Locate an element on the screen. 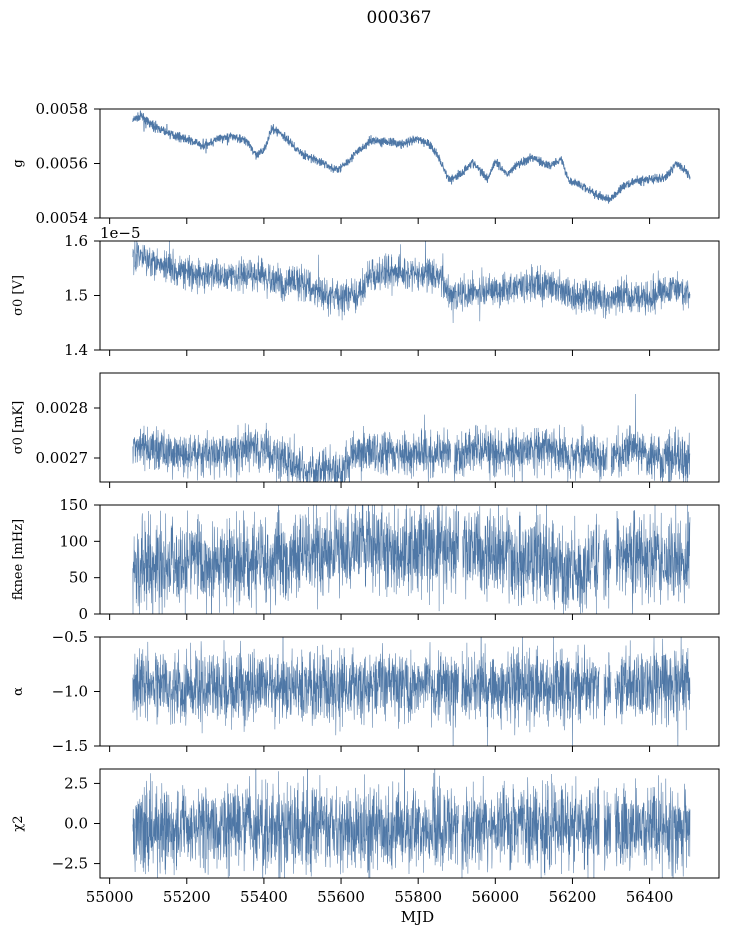 This screenshot has height=936, width=729. figure-title: 000367 is located at coordinates (399, 18).